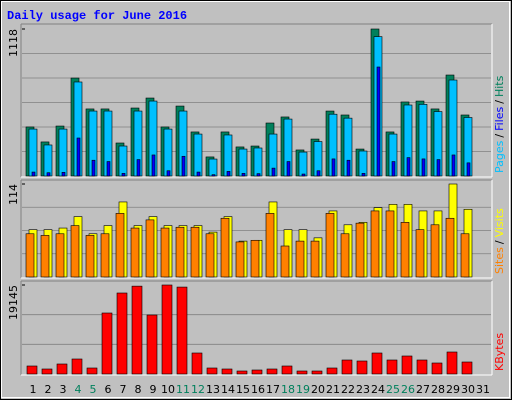  I want to click on legend: KBytes, so click(499, 352).